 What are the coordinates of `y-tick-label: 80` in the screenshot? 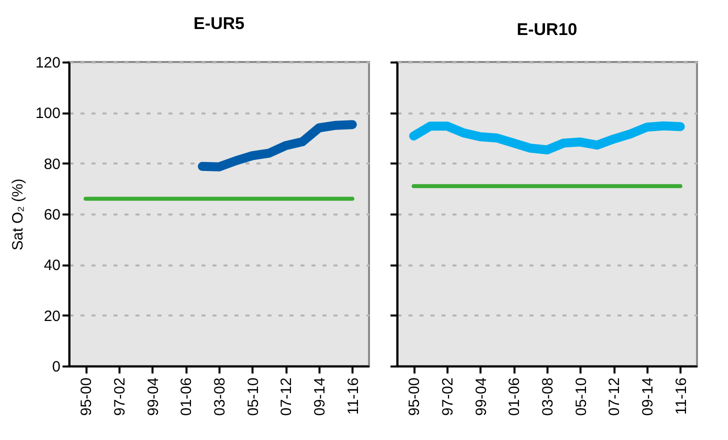 It's located at (52, 164).